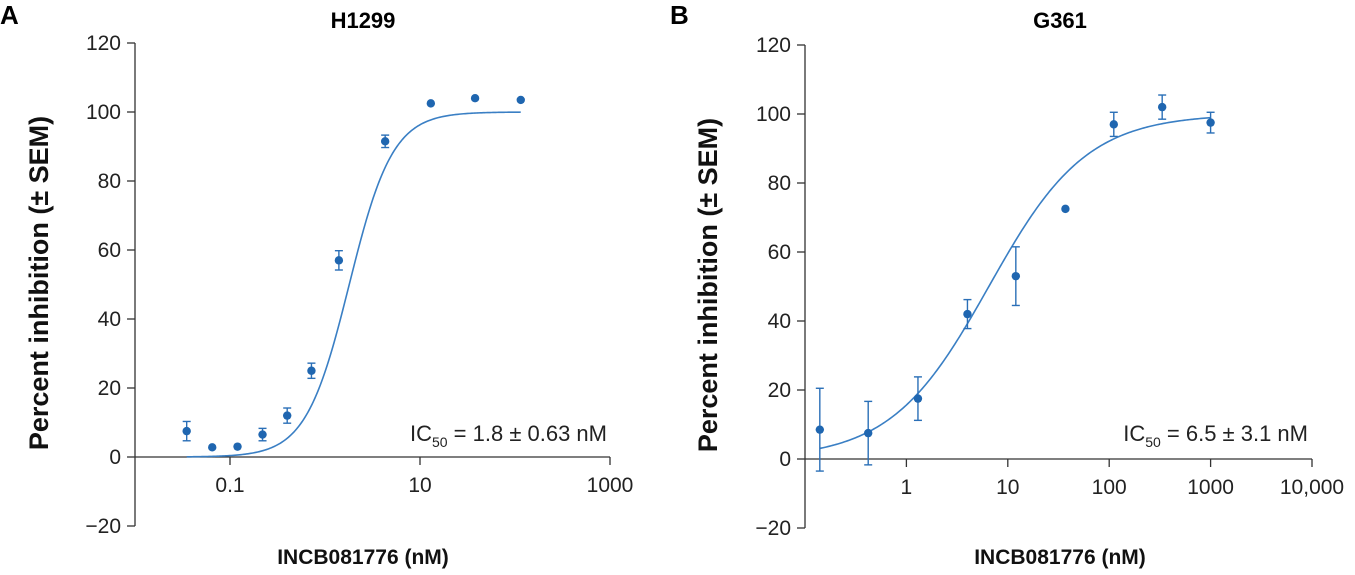  What do you see at coordinates (363, 20) in the screenshot?
I see `chart-title-h1299: H1299` at bounding box center [363, 20].